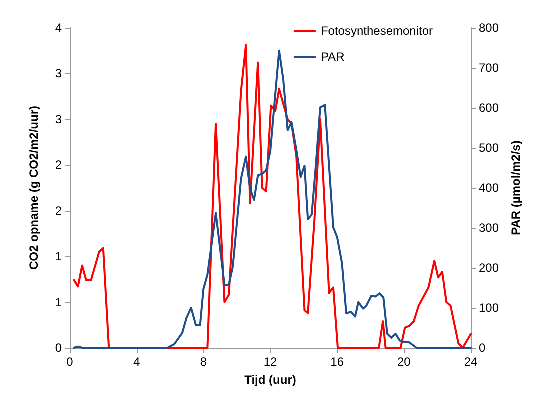 The height and width of the screenshot is (407, 541). Describe the element at coordinates (136, 362) in the screenshot. I see `x-tick-label: 4` at that location.